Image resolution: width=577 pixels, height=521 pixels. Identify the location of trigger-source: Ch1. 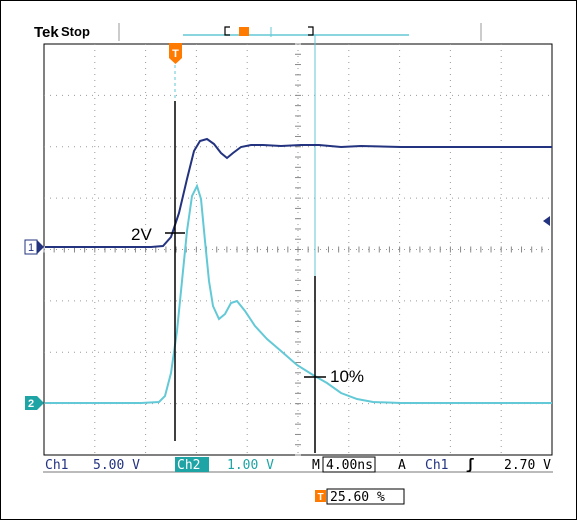
(436, 465).